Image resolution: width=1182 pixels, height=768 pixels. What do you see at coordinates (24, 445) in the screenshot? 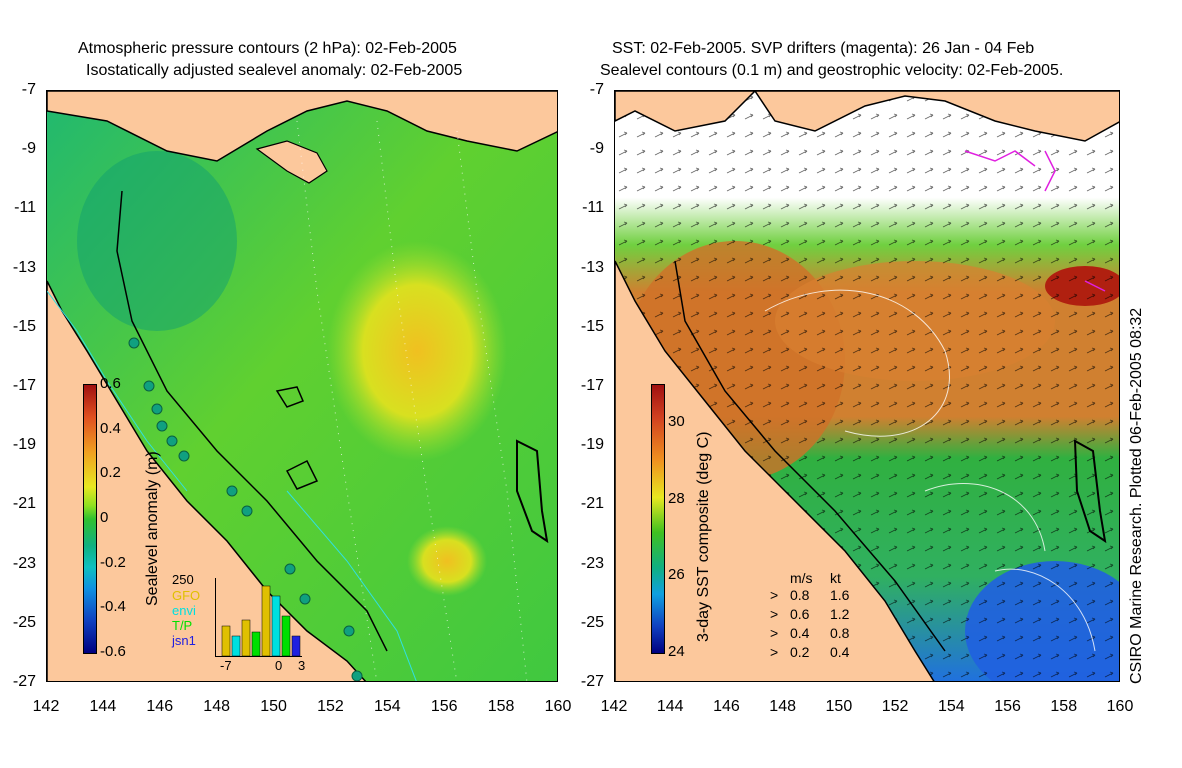
I see `left-lat-tick-6: -19` at bounding box center [24, 445].